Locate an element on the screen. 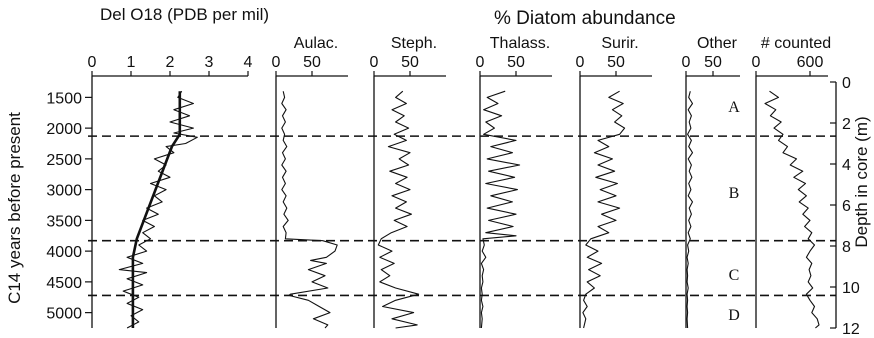 The image size is (874, 338). year-tick-label: 4500 is located at coordinates (64, 283).